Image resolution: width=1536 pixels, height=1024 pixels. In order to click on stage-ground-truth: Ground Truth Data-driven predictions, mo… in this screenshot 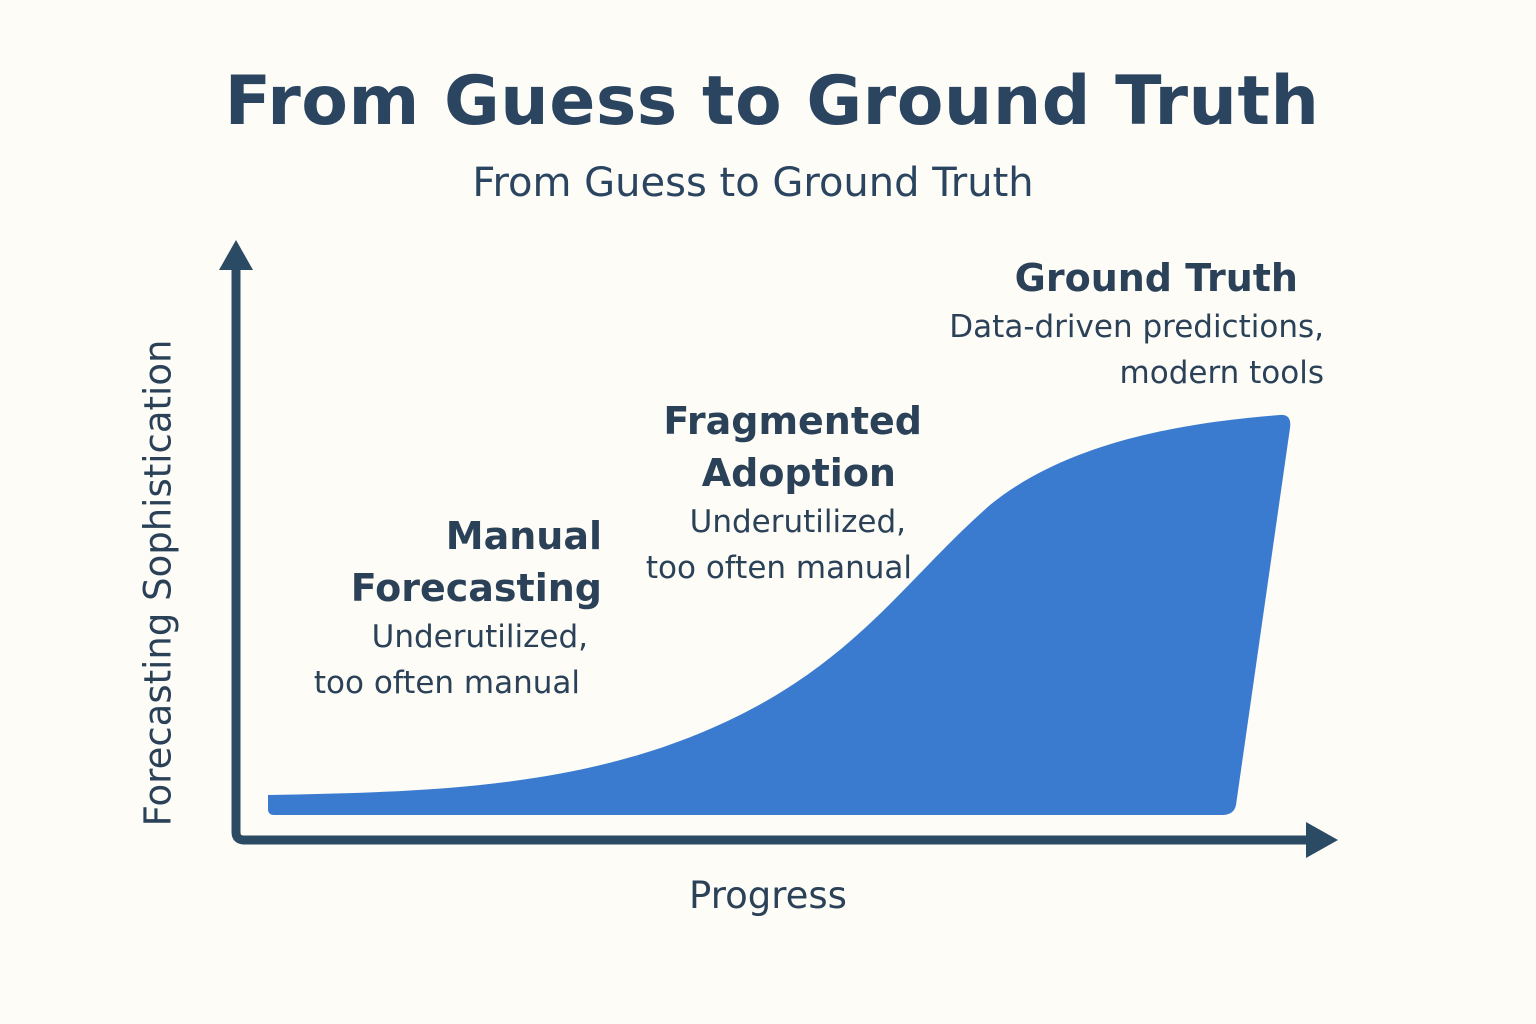, I will do `click(1136, 324)`.